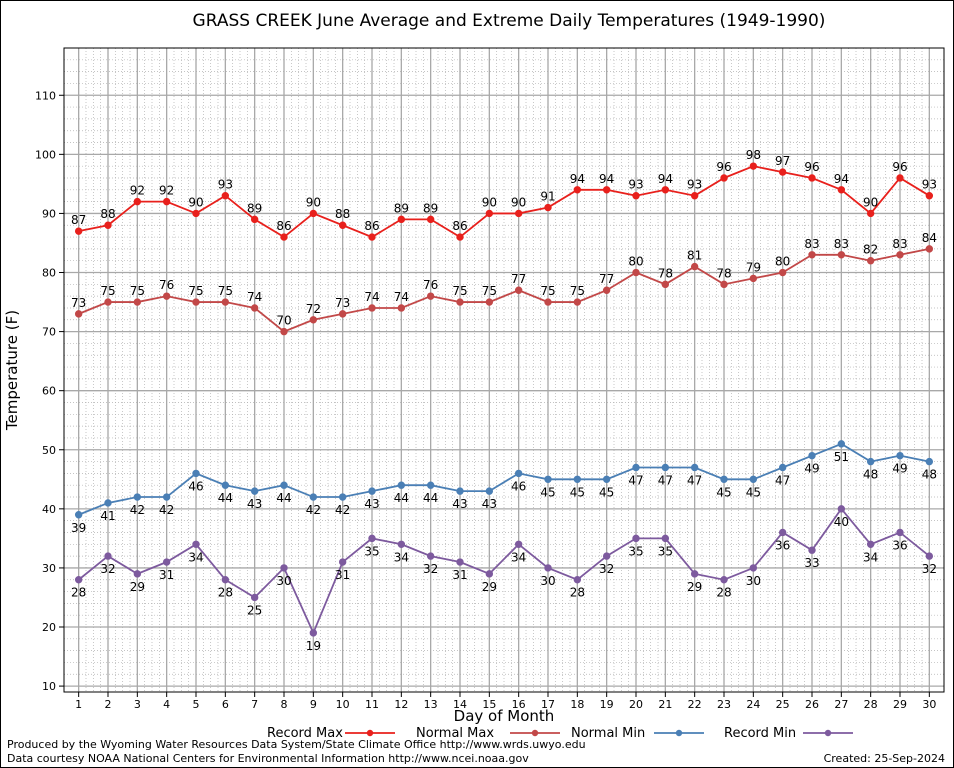 The width and height of the screenshot is (954, 768). What do you see at coordinates (107, 516) in the screenshot?
I see `data-label: 41` at bounding box center [107, 516].